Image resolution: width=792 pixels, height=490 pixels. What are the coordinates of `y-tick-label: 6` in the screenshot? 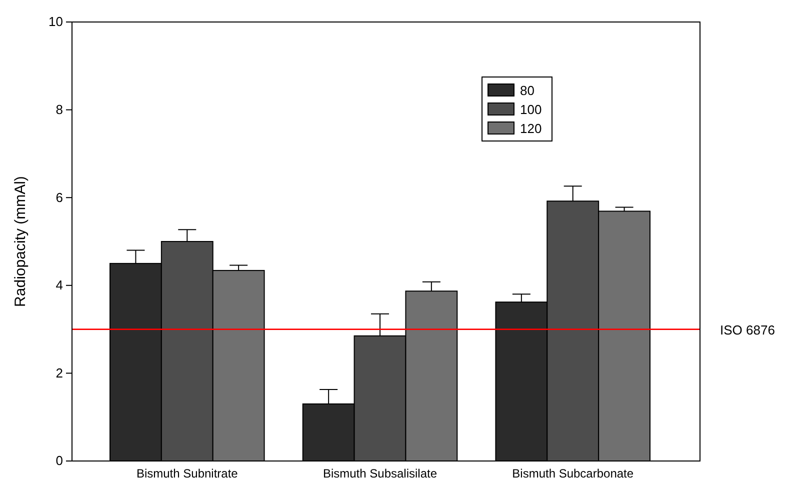 It's located at (59, 197).